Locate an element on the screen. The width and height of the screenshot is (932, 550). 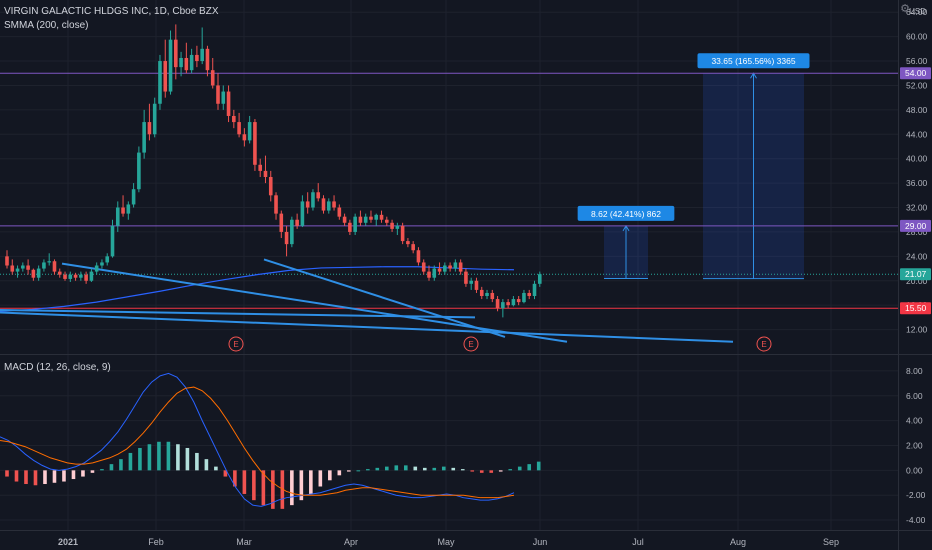
price-tag-label: 21.07 is located at coordinates (916, 274).